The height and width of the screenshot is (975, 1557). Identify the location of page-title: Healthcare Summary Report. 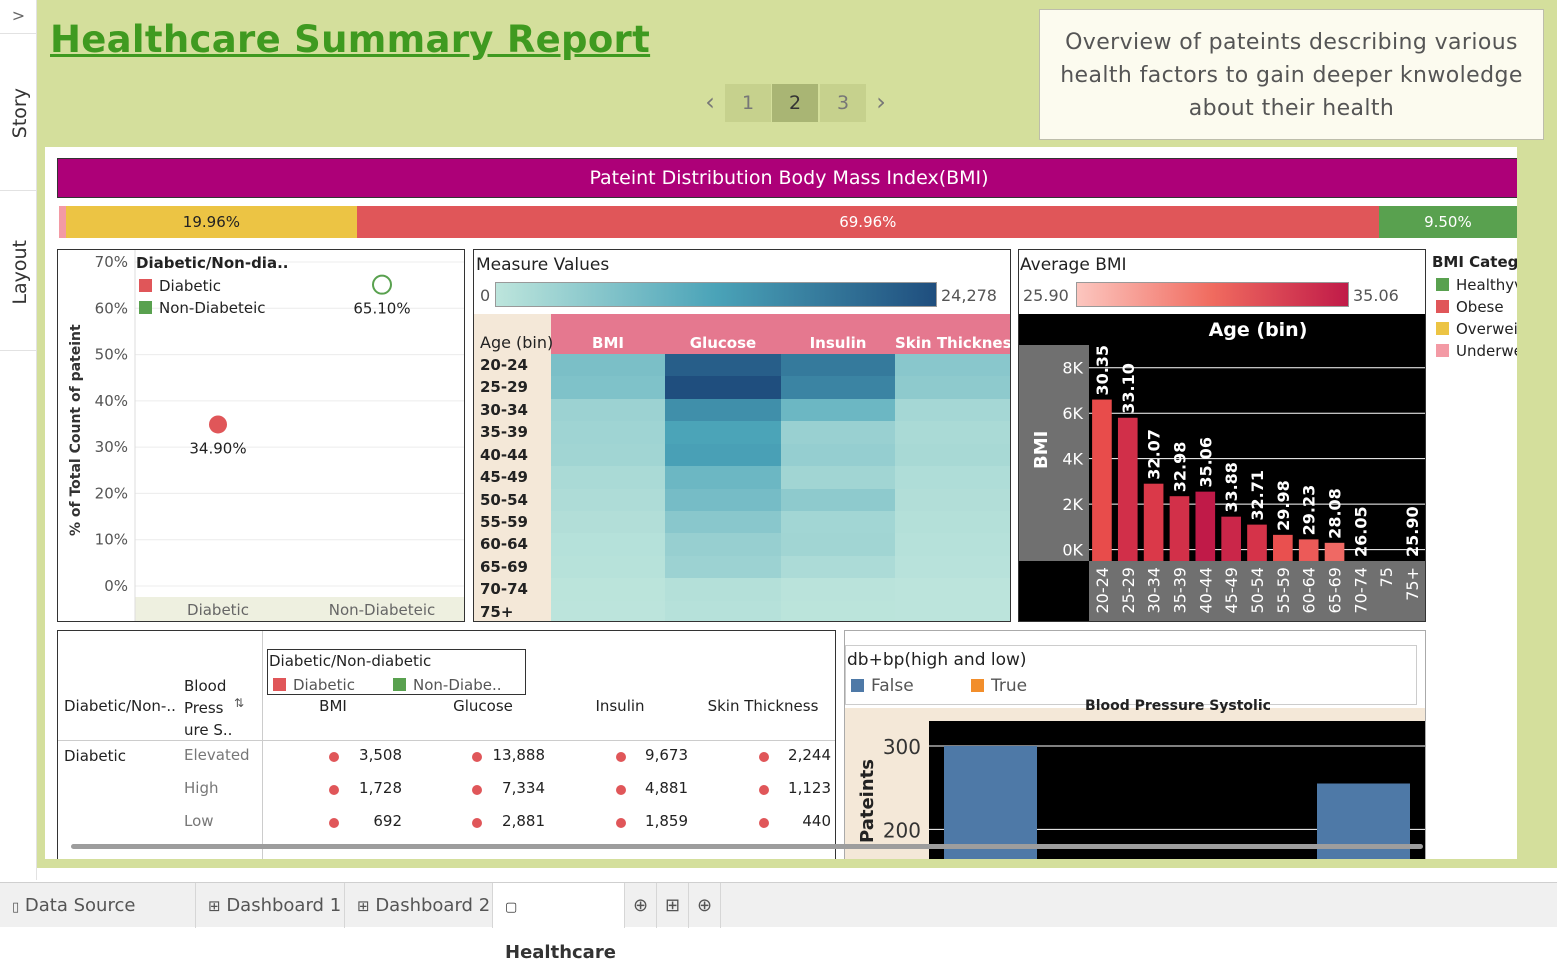
(350, 39).